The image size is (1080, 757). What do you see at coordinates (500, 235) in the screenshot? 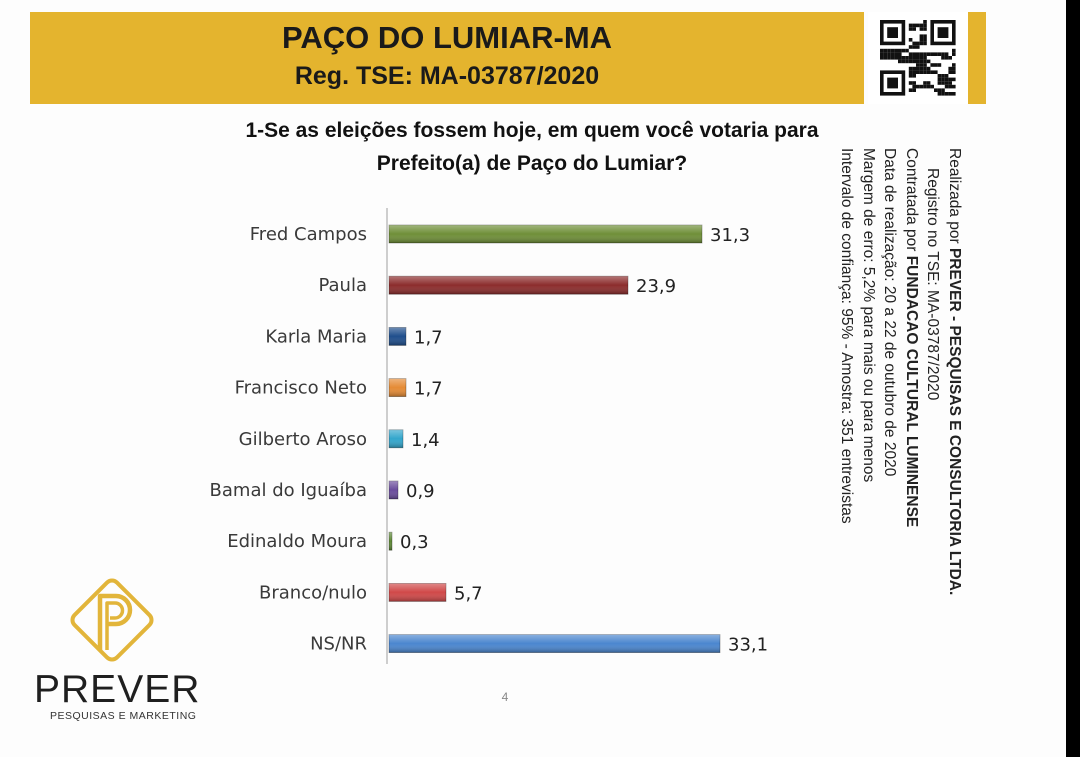
I see `bar-group: Fred Campos 31,3` at bounding box center [500, 235].